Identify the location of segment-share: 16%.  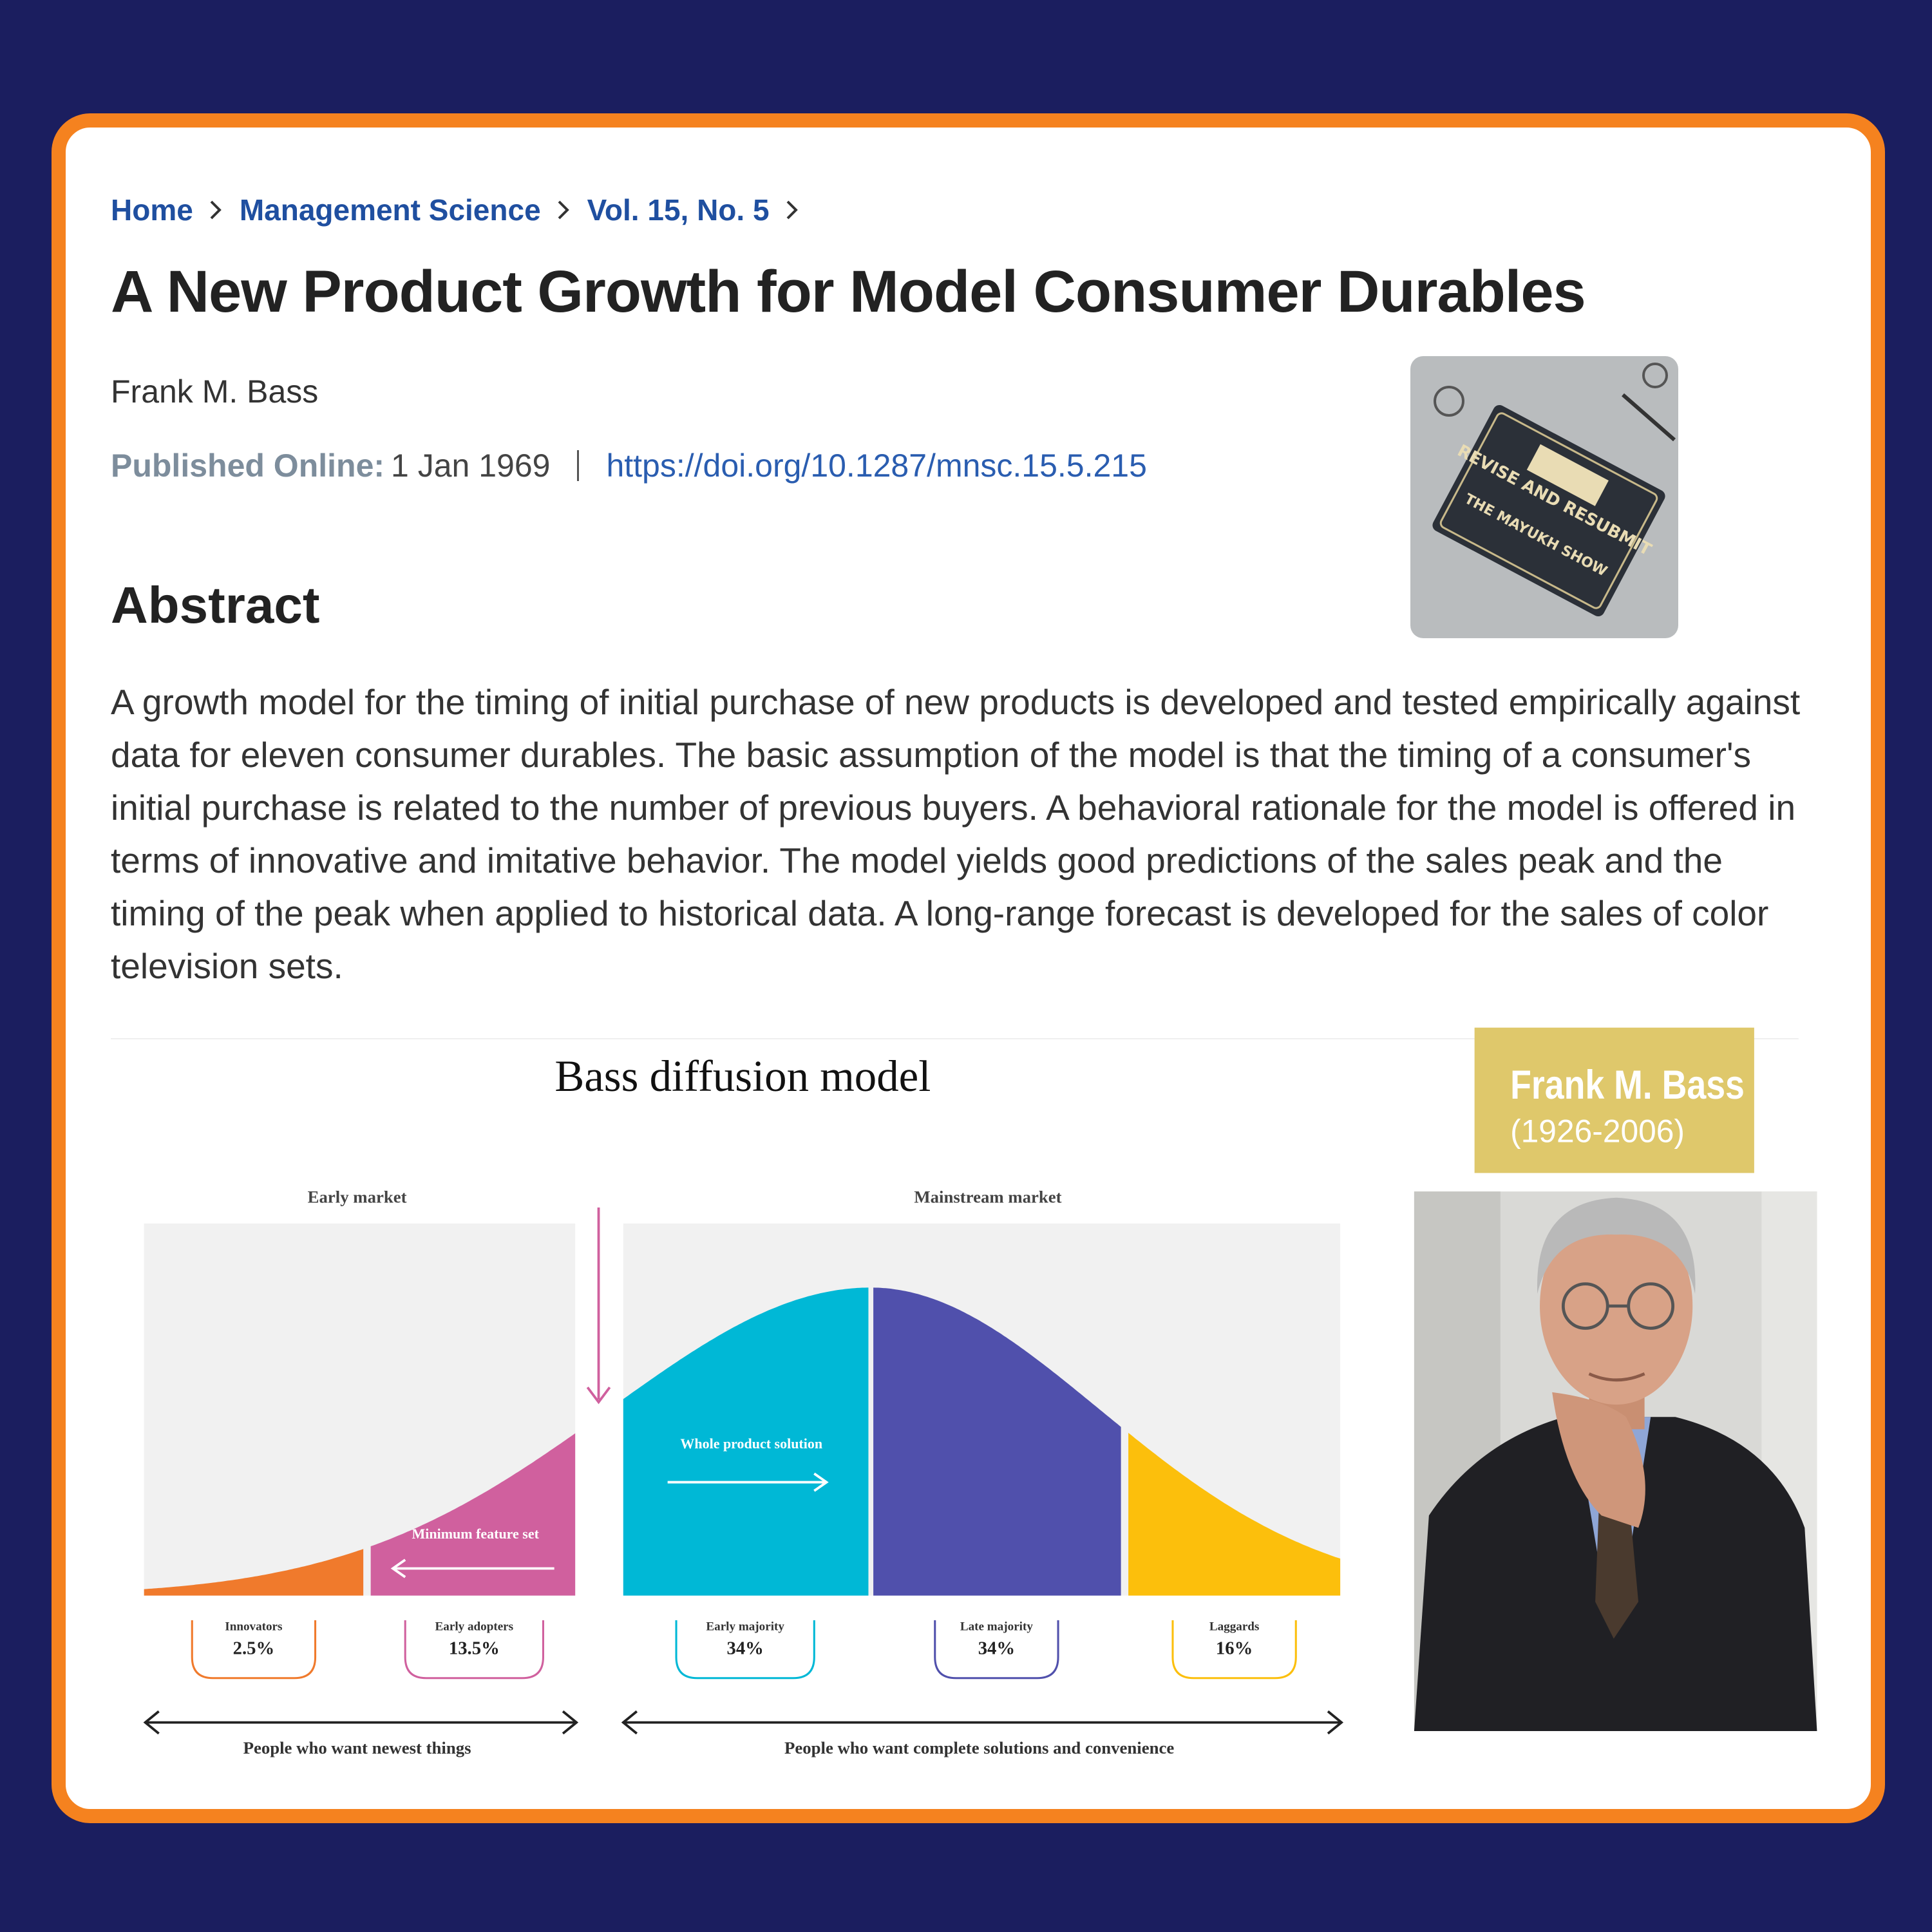
(1234, 1648).